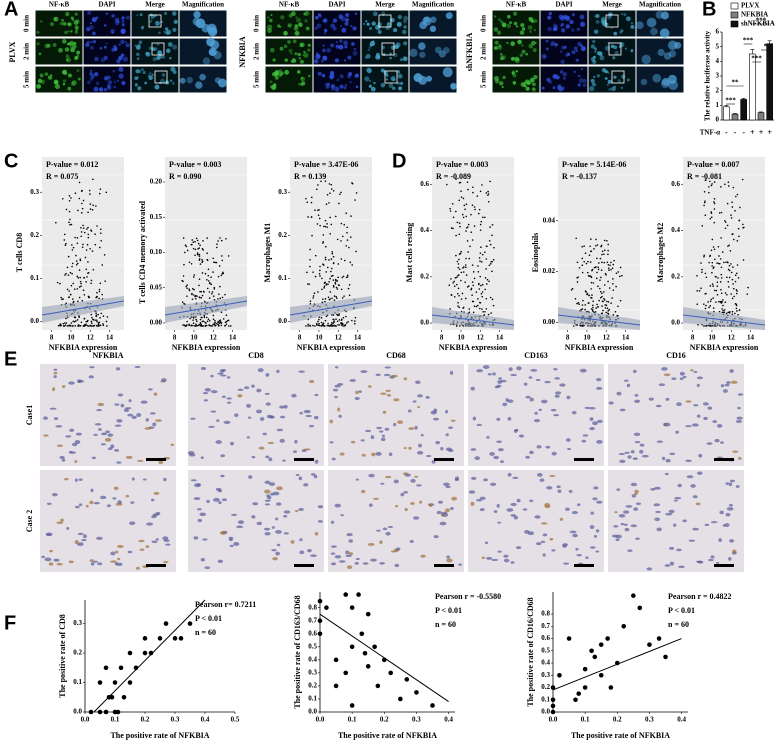  What do you see at coordinates (530, 651) in the screenshot?
I see `y-axis-label: The positive rate of CD16/CD68` at bounding box center [530, 651].